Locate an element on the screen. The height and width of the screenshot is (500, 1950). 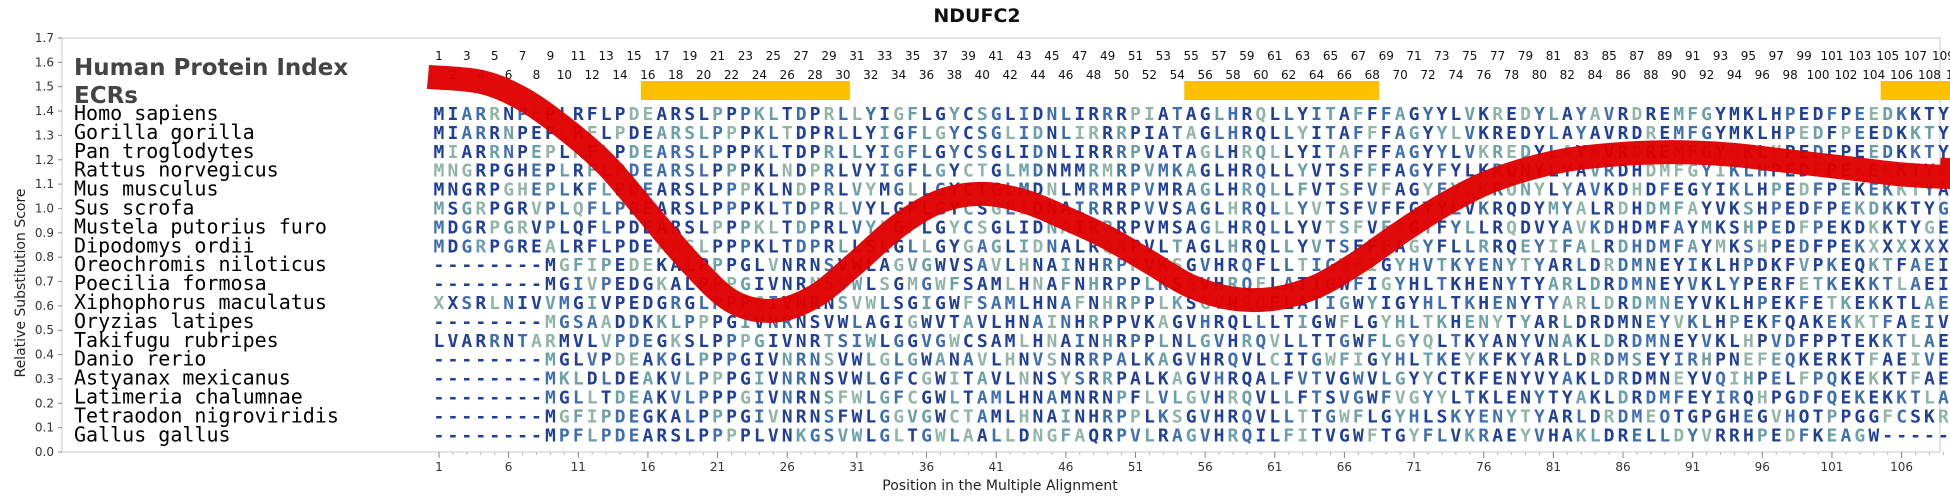
residue: C is located at coordinates (968, 227).